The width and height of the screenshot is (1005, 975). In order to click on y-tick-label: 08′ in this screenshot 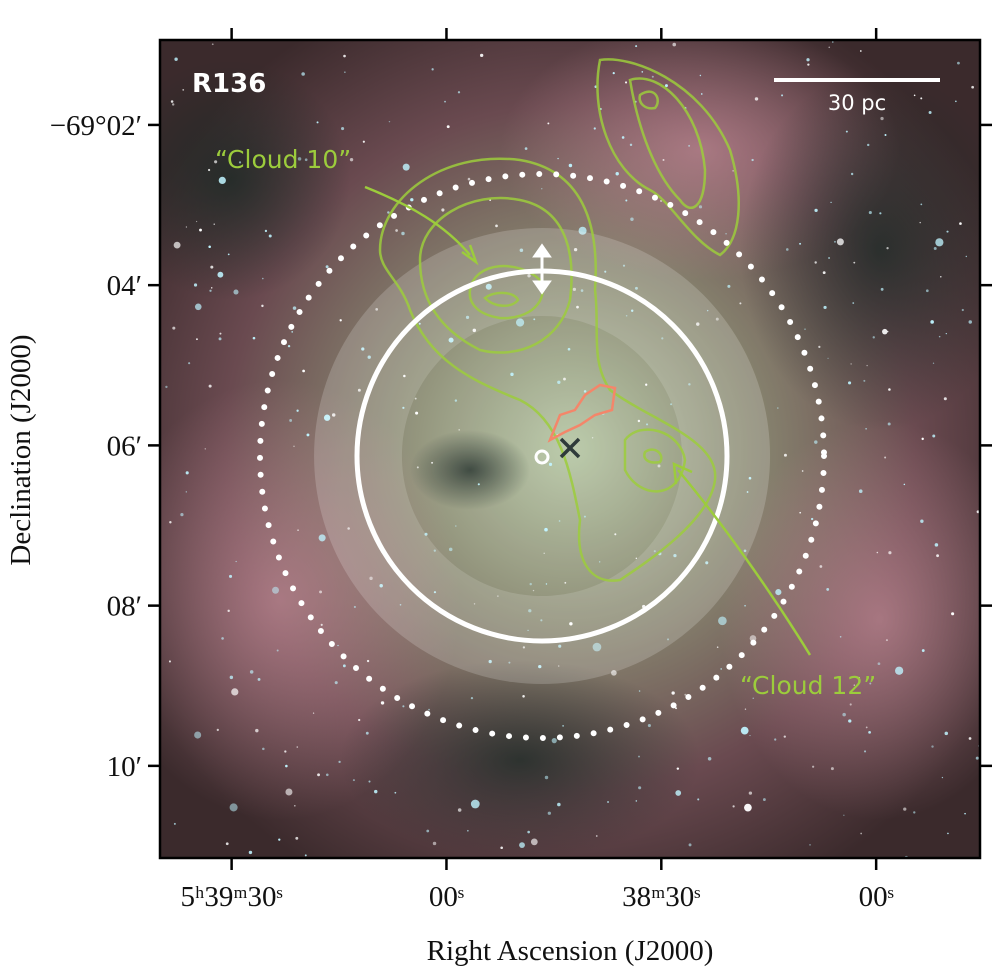, I will do `click(124, 607)`.